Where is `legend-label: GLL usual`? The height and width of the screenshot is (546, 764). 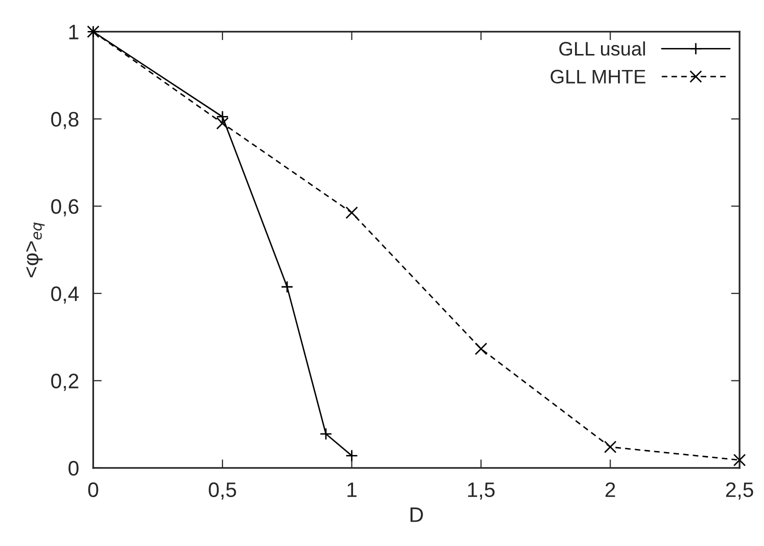
legend-label: GLL usual is located at coordinates (602, 48).